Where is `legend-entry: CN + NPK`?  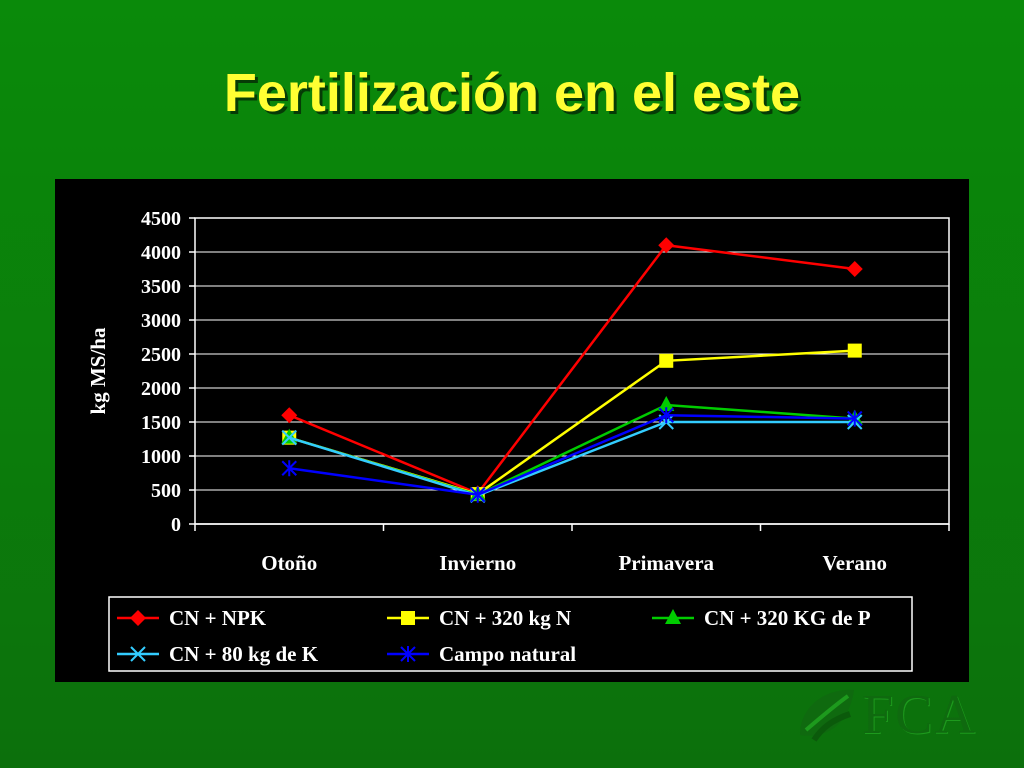
legend-entry: CN + NPK is located at coordinates (192, 618).